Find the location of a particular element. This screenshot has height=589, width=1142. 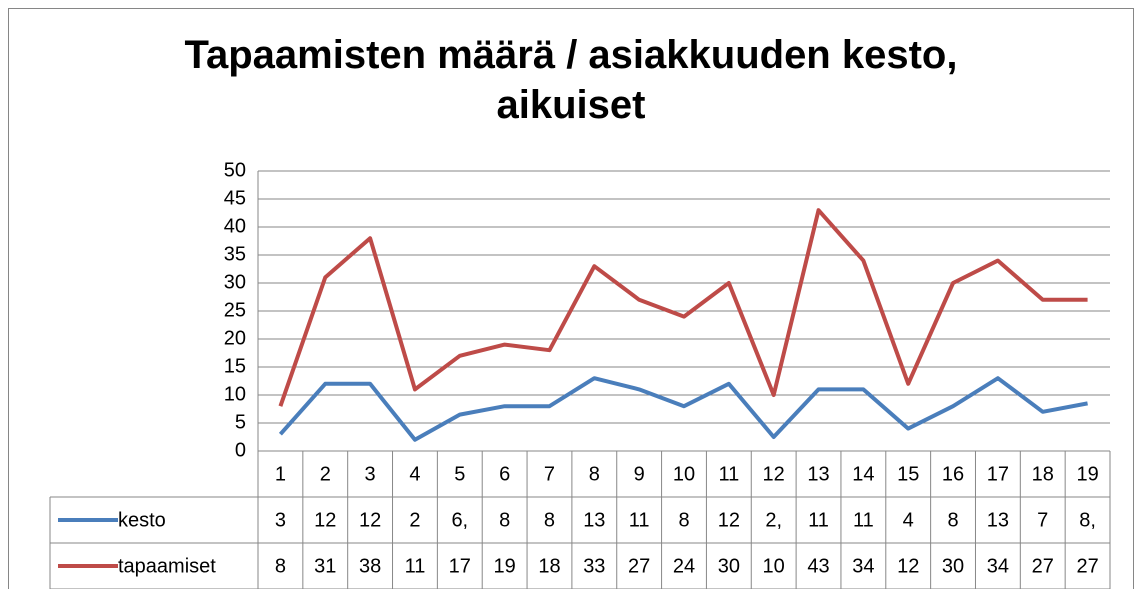

y-tick-label: 15 is located at coordinates (235, 366).